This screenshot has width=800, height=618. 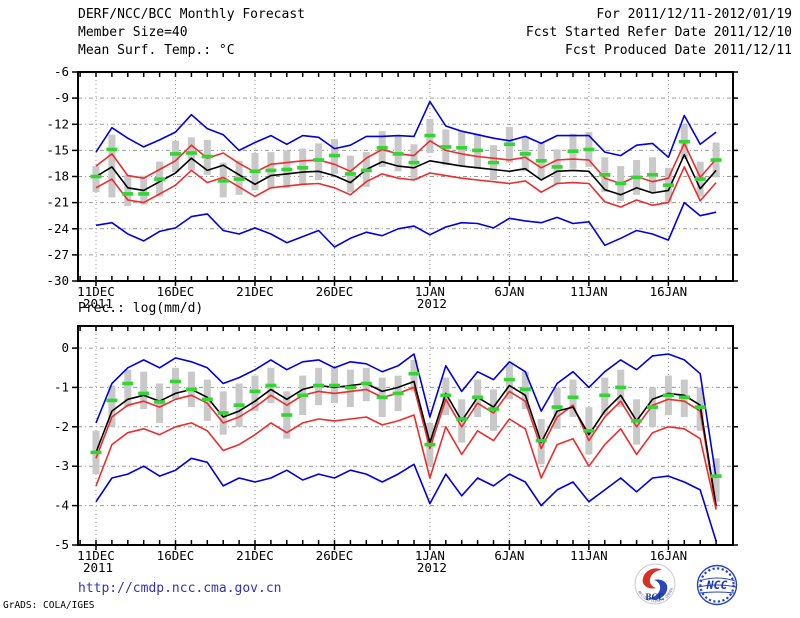 I want to click on x-tick-label: 16DEC, so click(x=176, y=555).